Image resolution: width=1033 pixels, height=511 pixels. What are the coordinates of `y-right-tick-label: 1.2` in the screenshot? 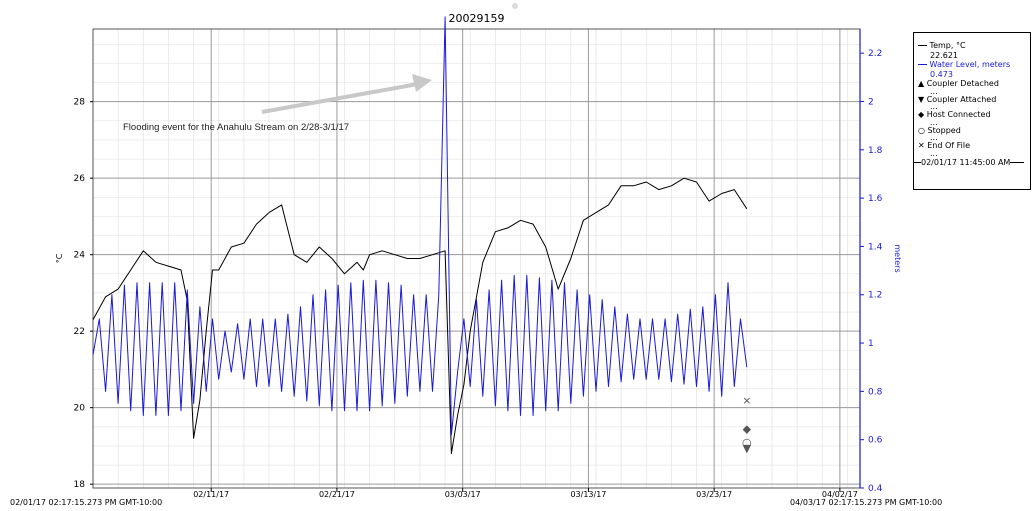 It's located at (875, 296).